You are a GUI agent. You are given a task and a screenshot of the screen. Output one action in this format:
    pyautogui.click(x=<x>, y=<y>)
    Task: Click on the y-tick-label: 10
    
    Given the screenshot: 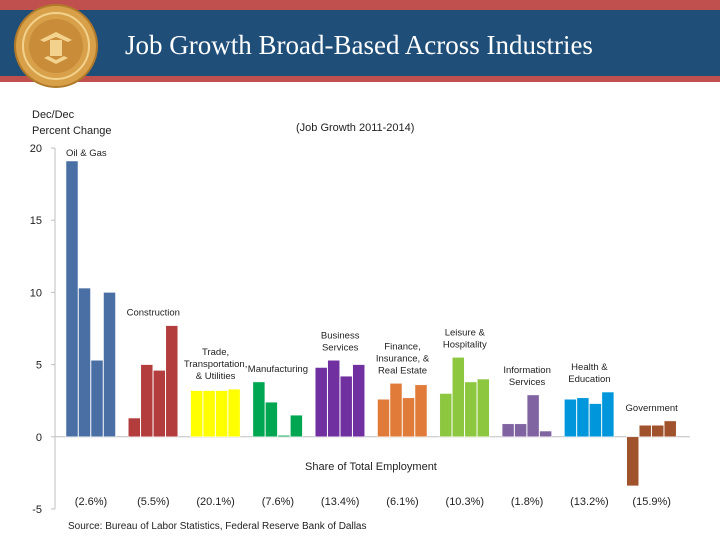 What is the action you would take?
    pyautogui.click(x=36, y=293)
    